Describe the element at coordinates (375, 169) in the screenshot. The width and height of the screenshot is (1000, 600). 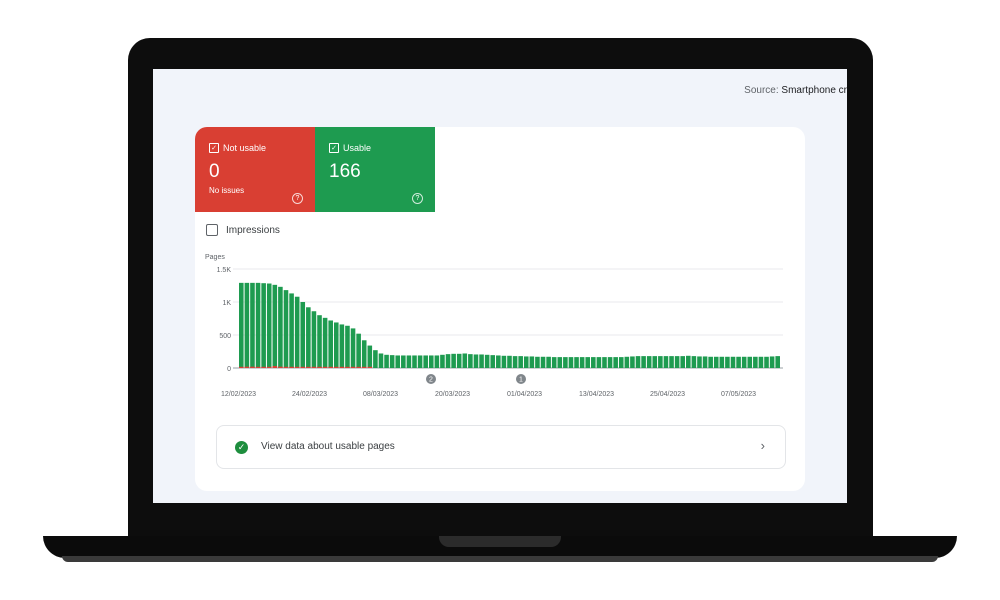
I see `usable-tile: ✓ Usable 166 ?` at that location.